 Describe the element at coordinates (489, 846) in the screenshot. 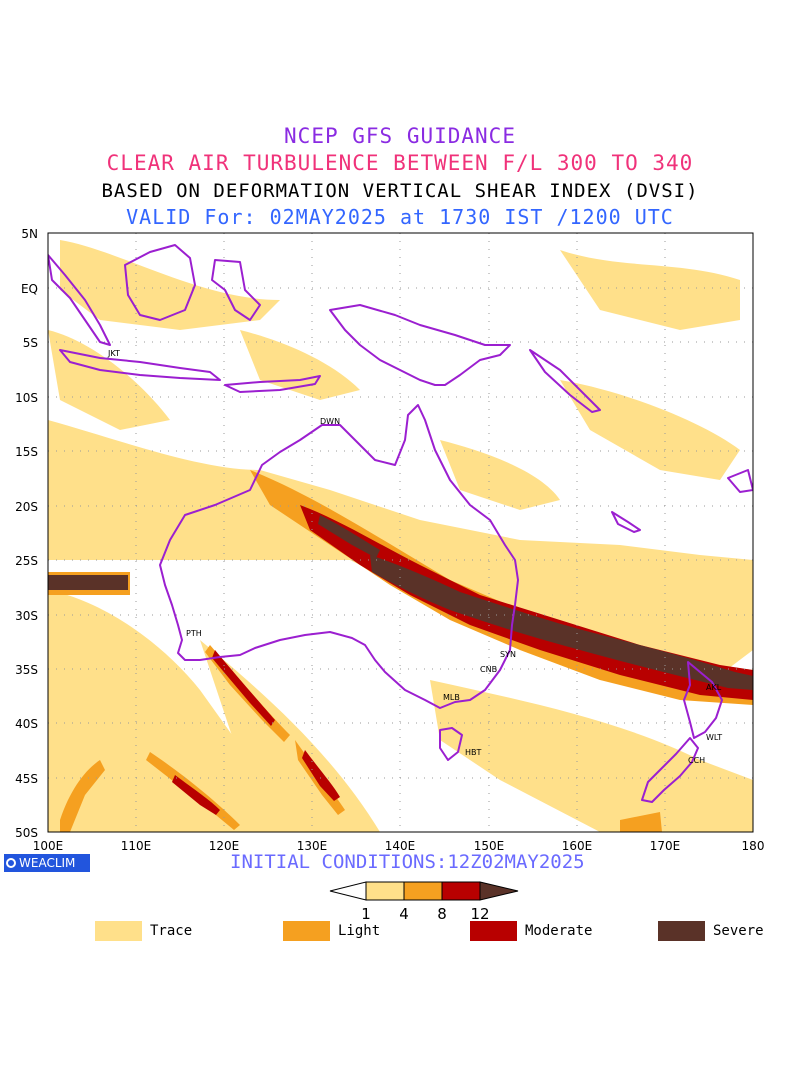

I see `lon-label: 150E` at that location.